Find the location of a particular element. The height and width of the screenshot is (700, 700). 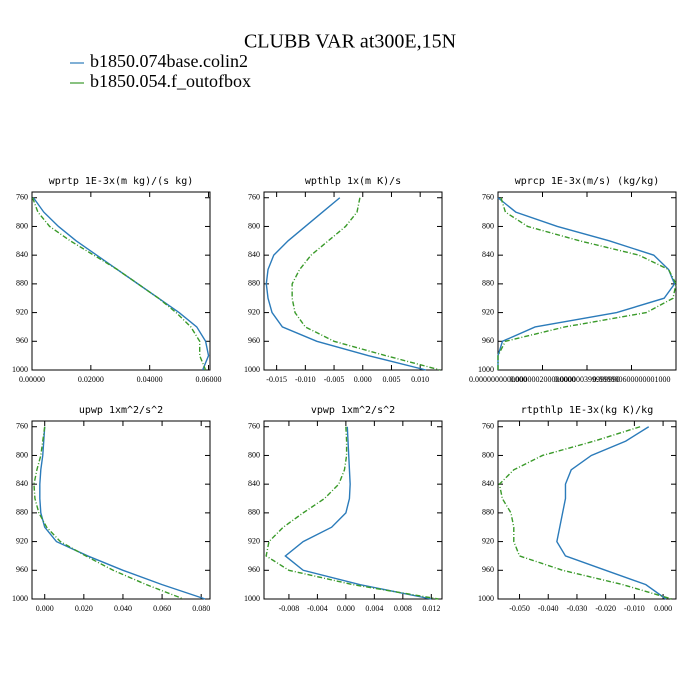

x-tick-label: 0.004 is located at coordinates (374, 608).